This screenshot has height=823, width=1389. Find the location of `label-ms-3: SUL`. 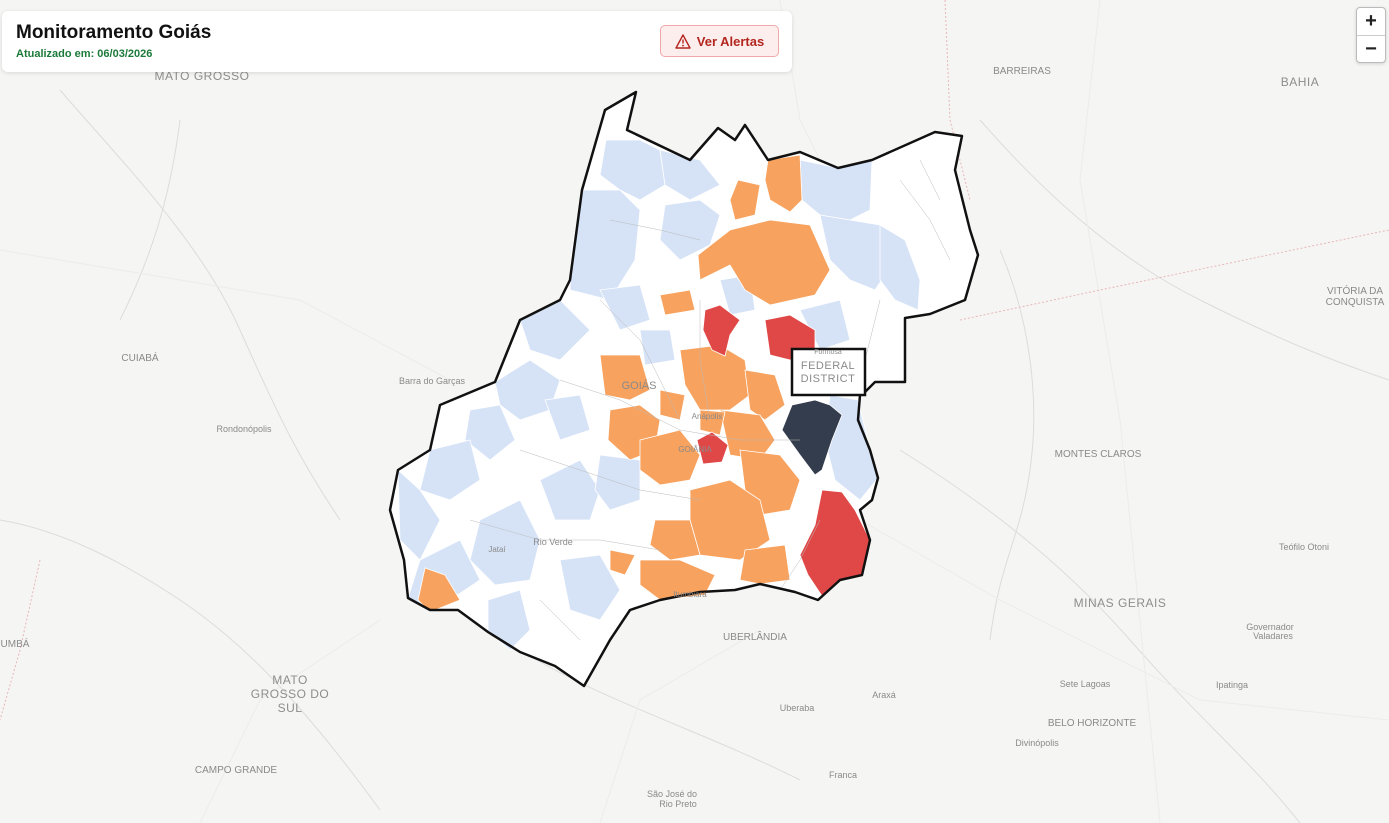

label-ms-3: SUL is located at coordinates (290, 708).